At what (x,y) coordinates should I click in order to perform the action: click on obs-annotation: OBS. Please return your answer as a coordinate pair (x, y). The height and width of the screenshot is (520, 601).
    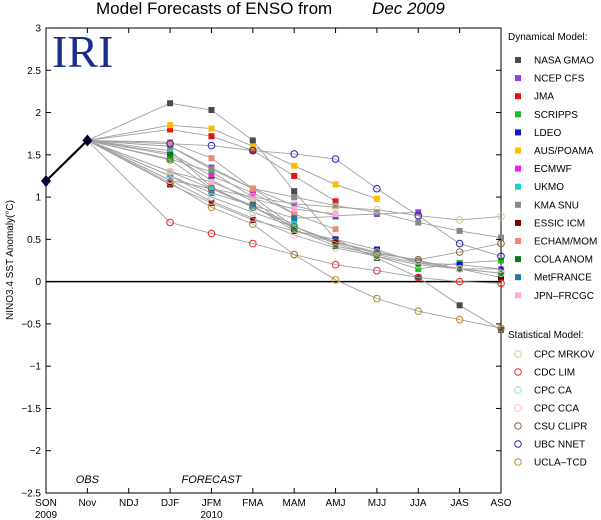
    Looking at the image, I should click on (88, 480).